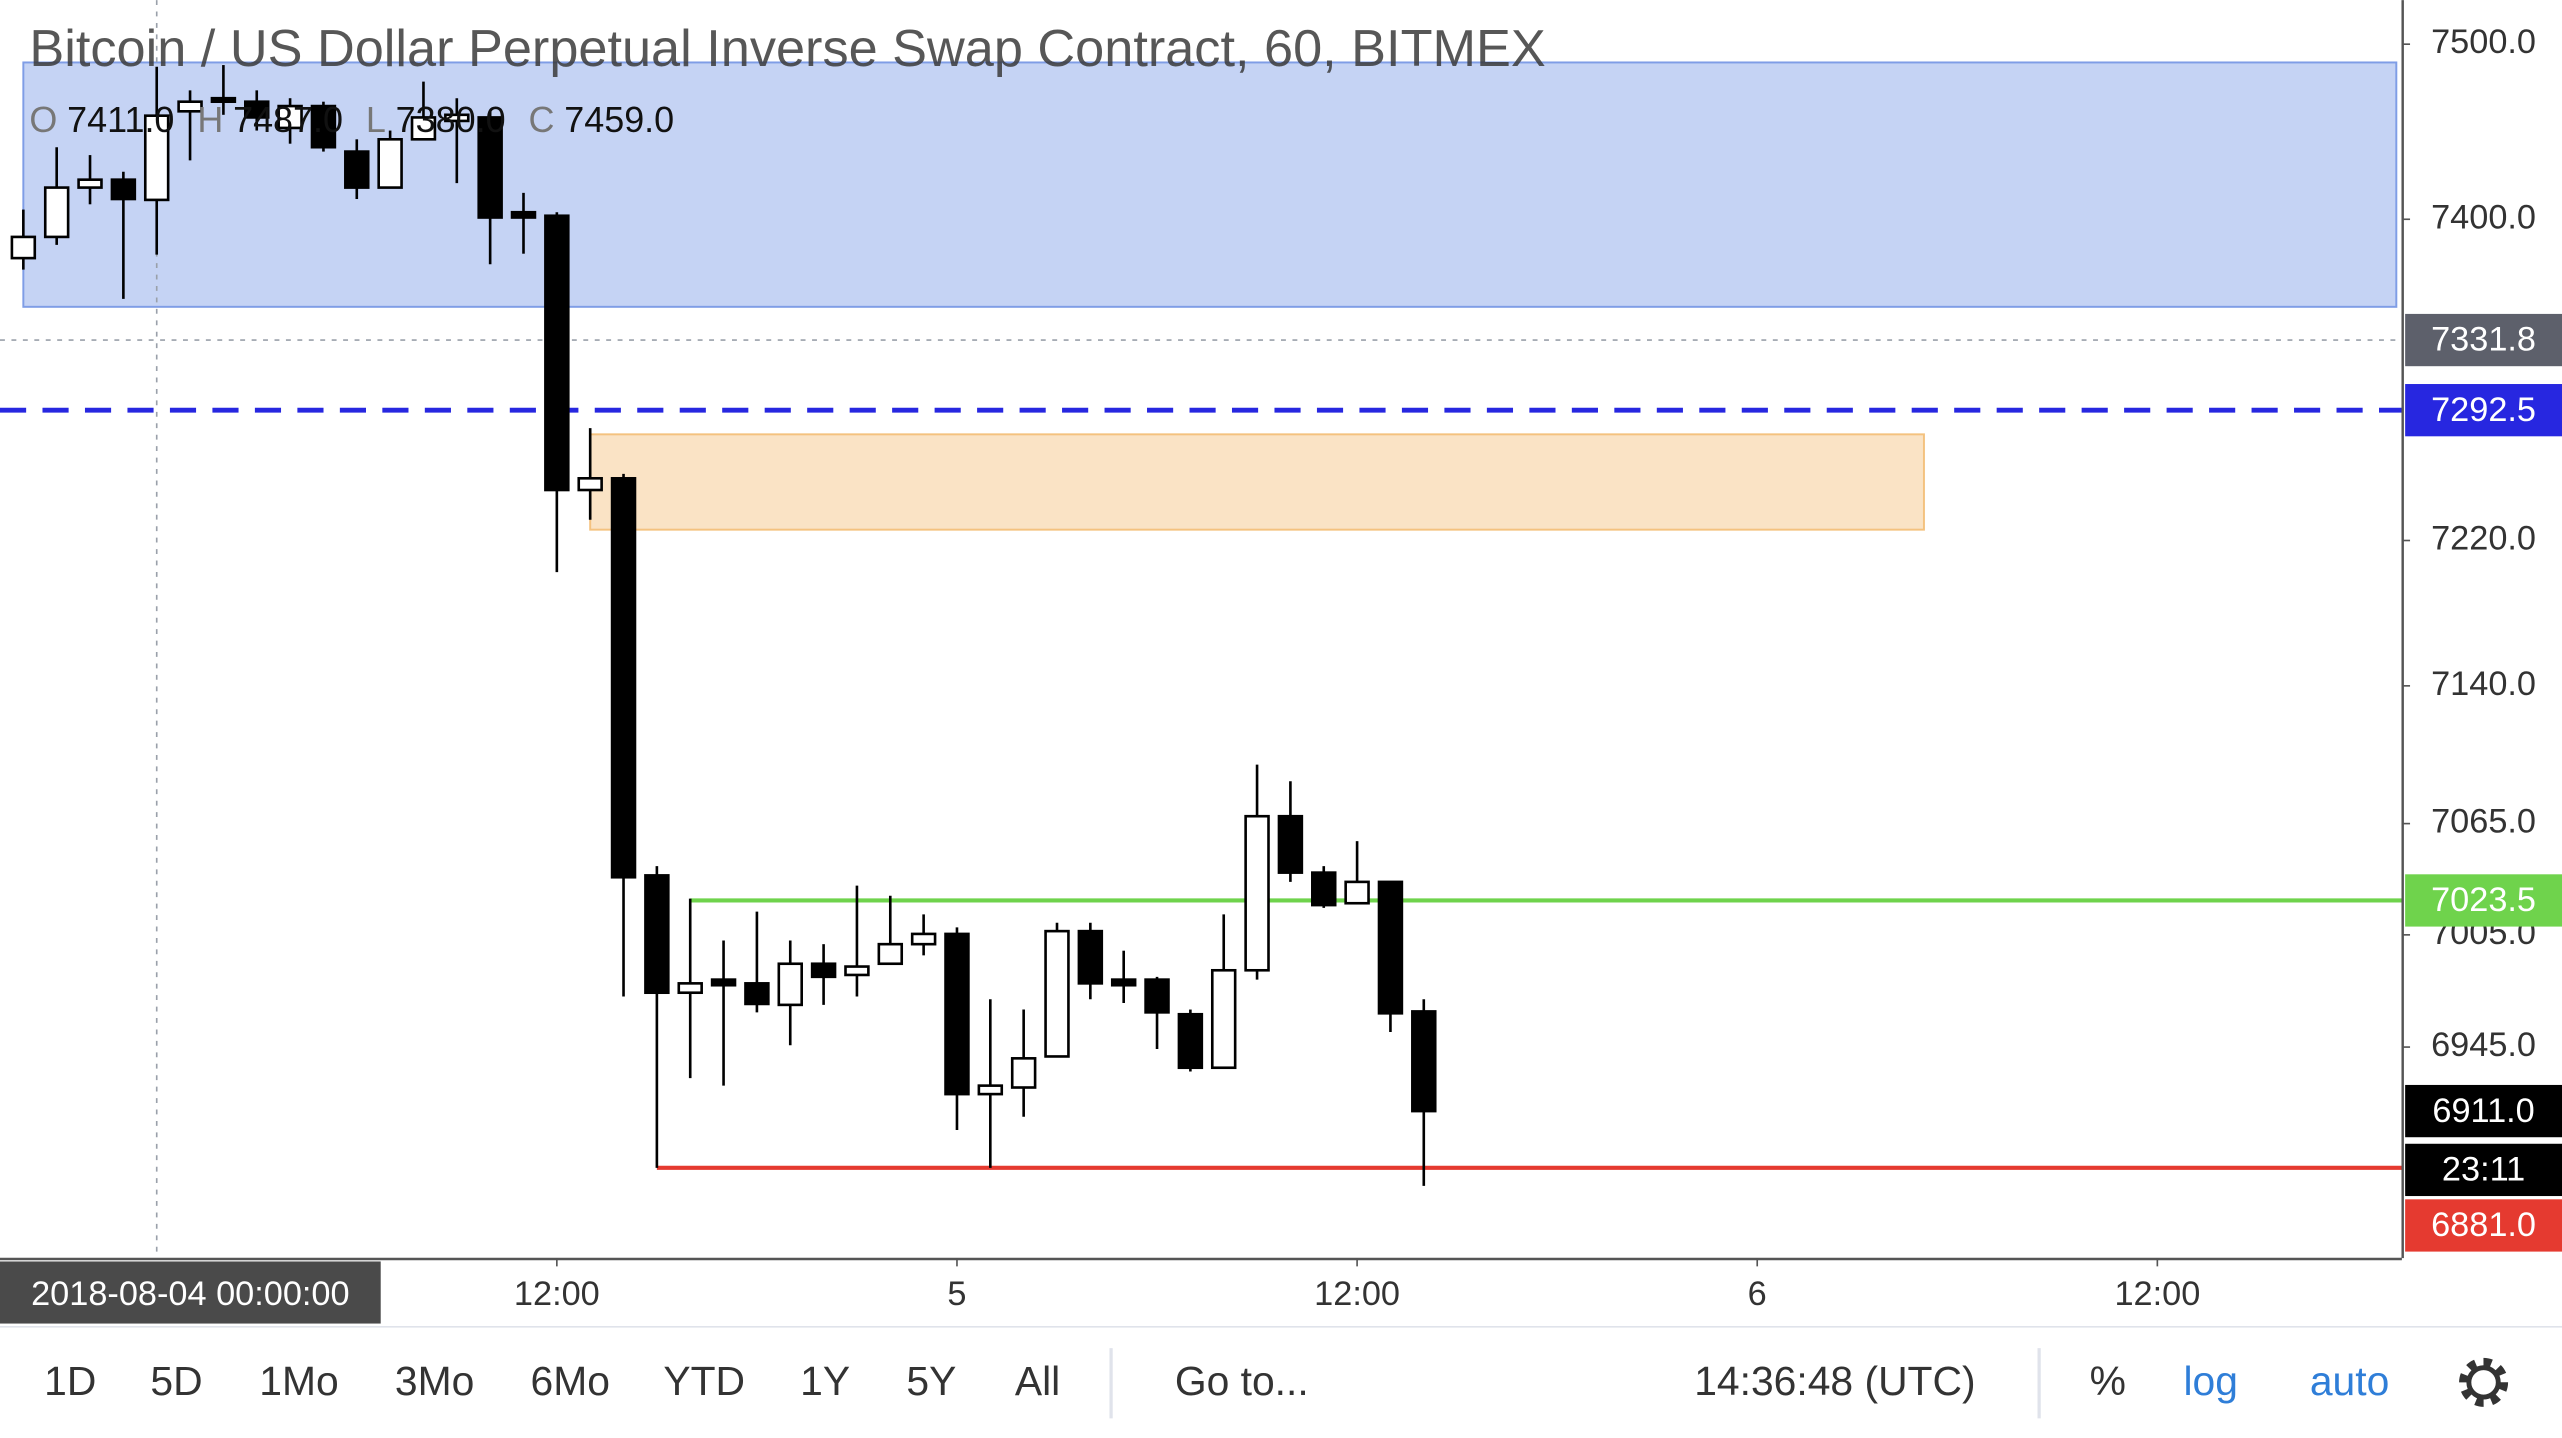 The width and height of the screenshot is (2562, 1438). I want to click on crosshair-time-label: 2018-08-04 00:00:00, so click(190, 1294).